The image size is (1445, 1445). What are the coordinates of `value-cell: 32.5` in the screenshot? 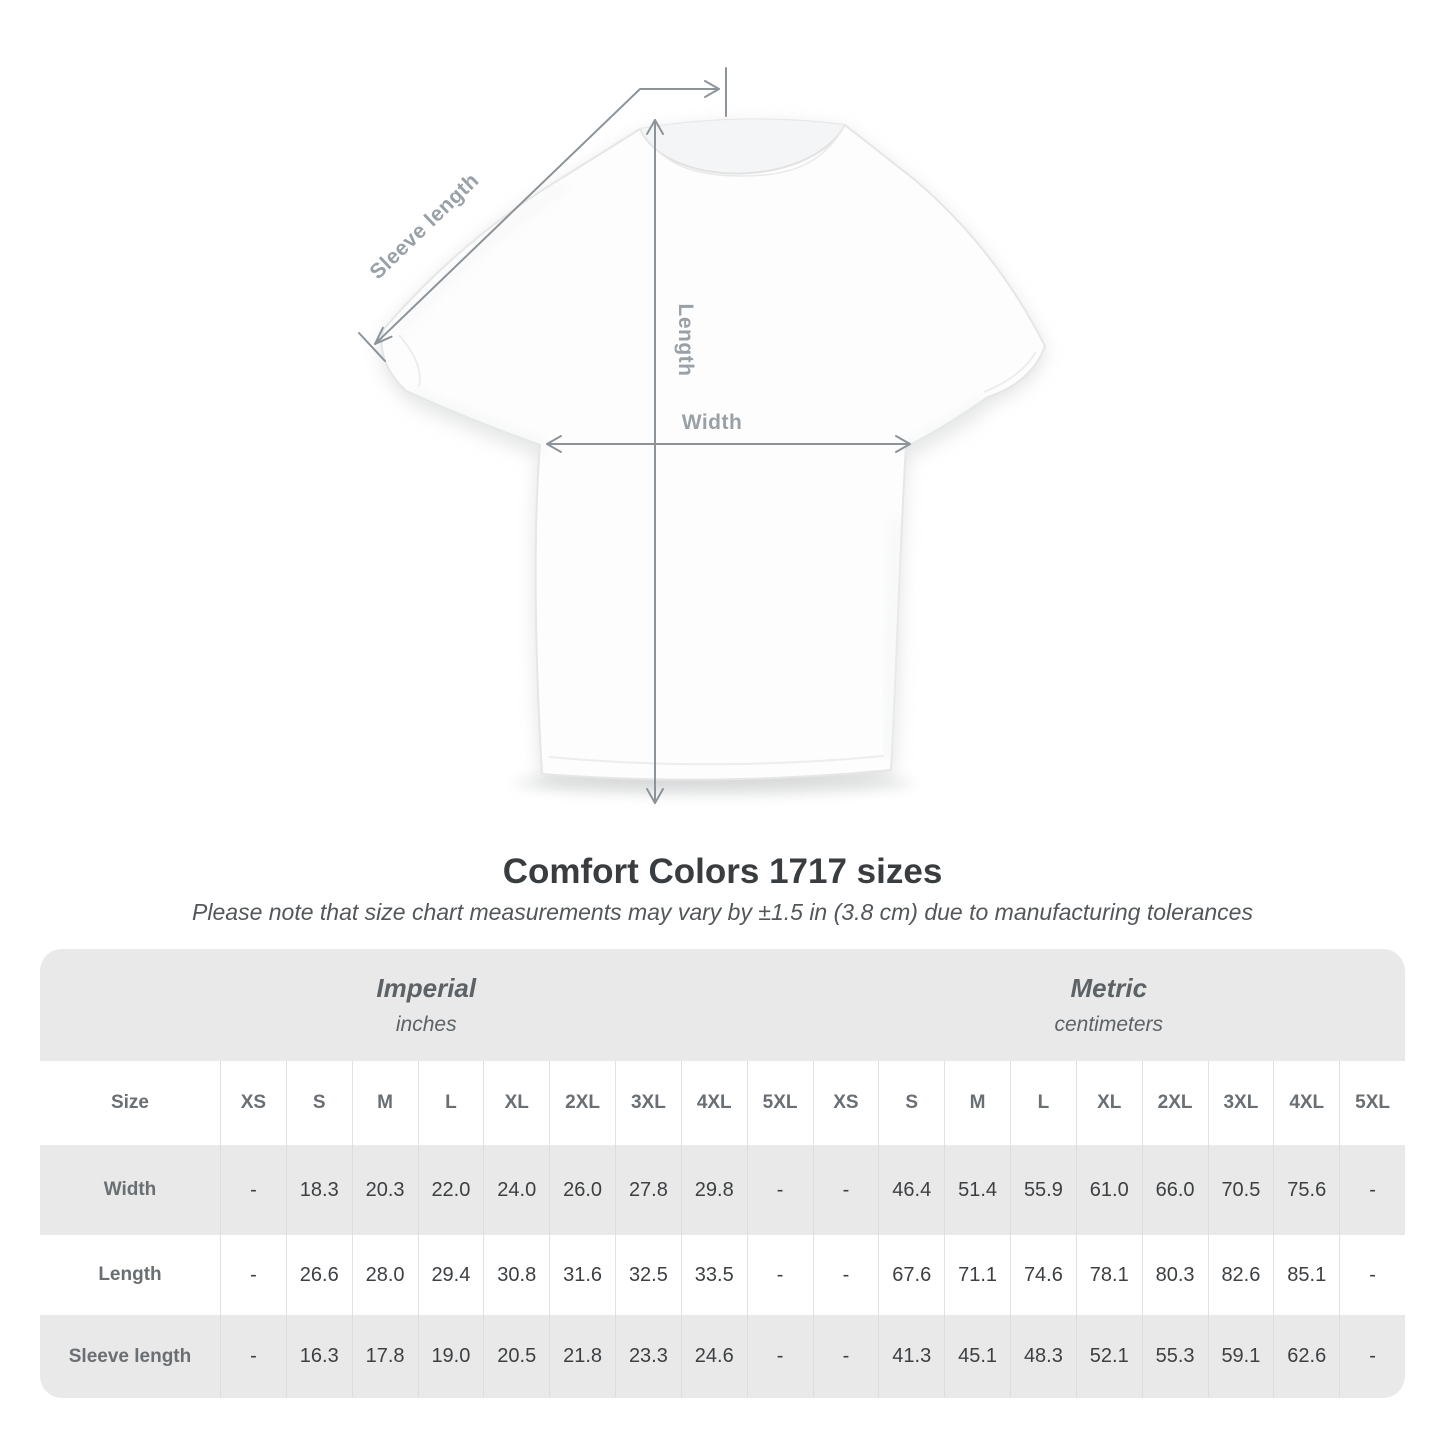 It's located at (648, 1275).